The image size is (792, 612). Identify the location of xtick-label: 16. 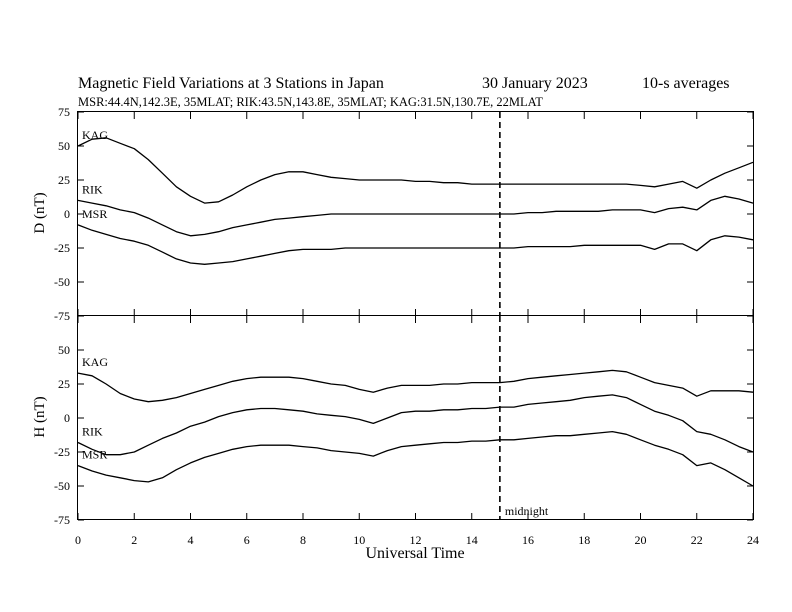
(528, 540).